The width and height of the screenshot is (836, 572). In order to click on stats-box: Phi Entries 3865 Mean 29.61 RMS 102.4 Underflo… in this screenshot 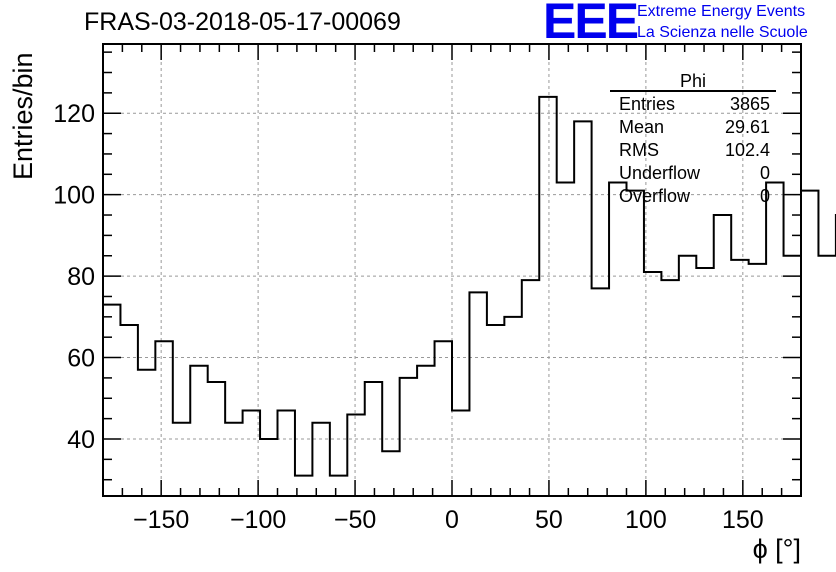, I will do `click(693, 138)`.